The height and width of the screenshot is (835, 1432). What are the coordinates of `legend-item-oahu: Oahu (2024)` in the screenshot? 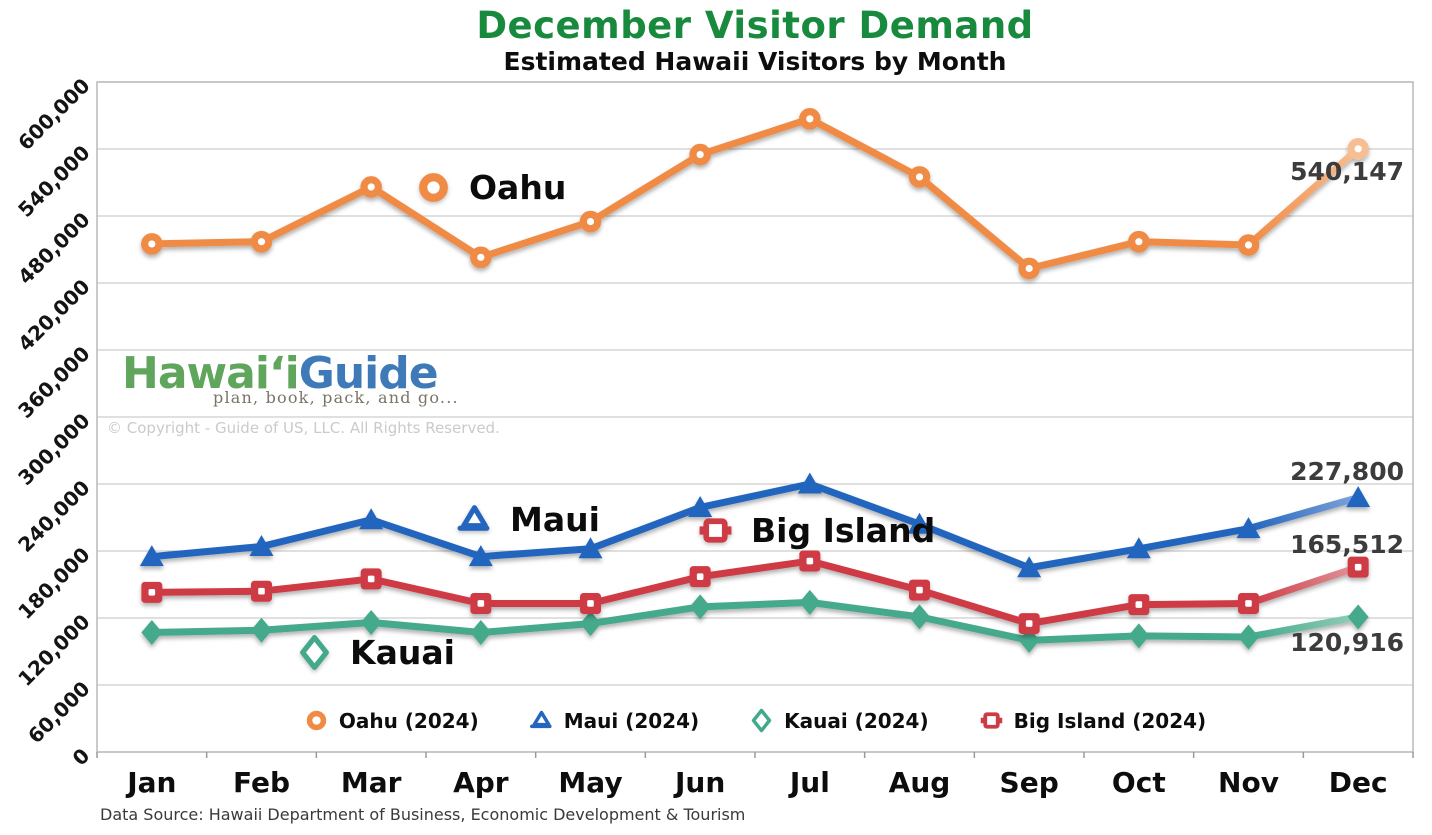 It's located at (391, 720).